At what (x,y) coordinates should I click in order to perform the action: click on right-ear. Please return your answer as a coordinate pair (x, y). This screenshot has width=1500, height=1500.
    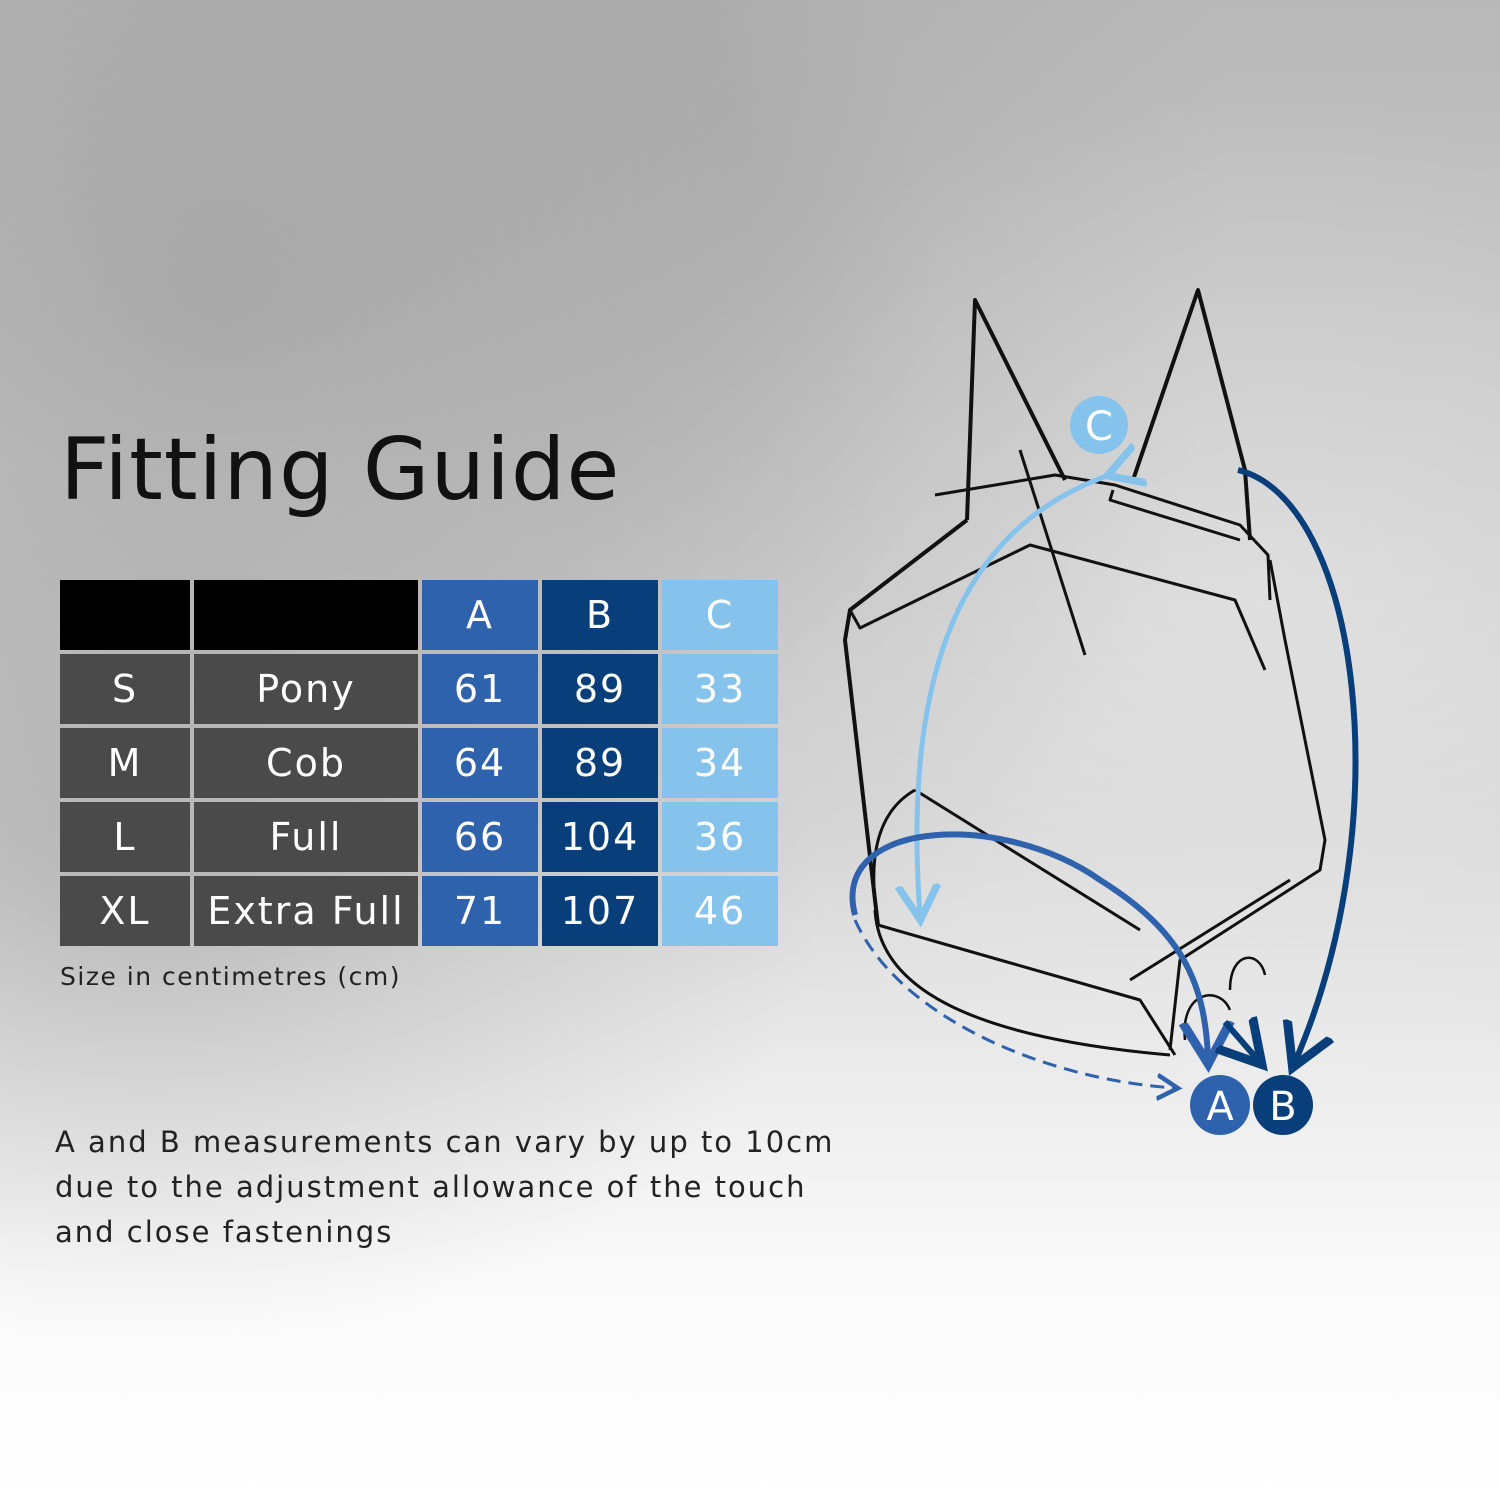
    Looking at the image, I should click on (1191, 414).